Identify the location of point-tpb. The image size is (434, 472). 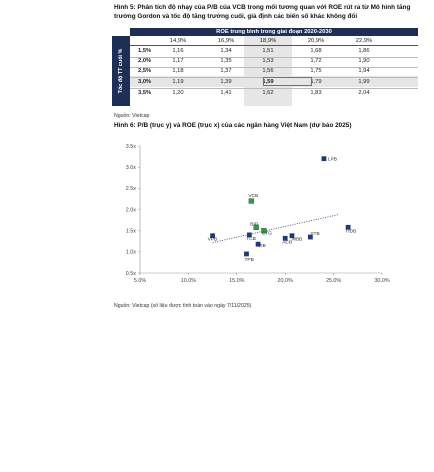
(246, 254).